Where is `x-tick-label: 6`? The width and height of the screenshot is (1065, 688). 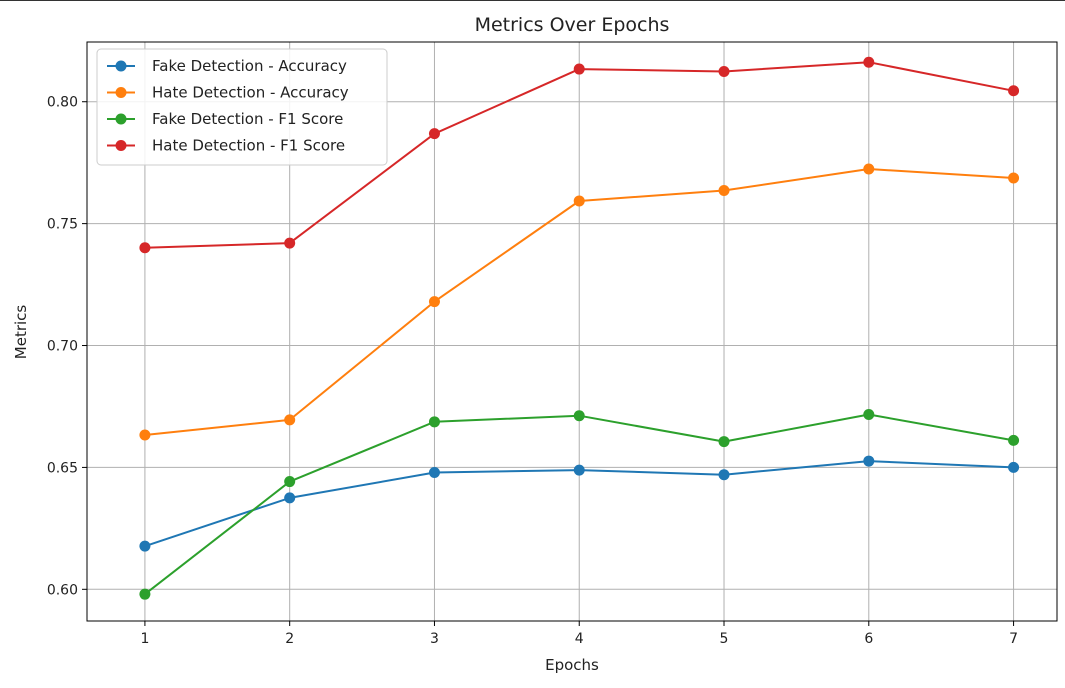 x-tick-label: 6 is located at coordinates (868, 639).